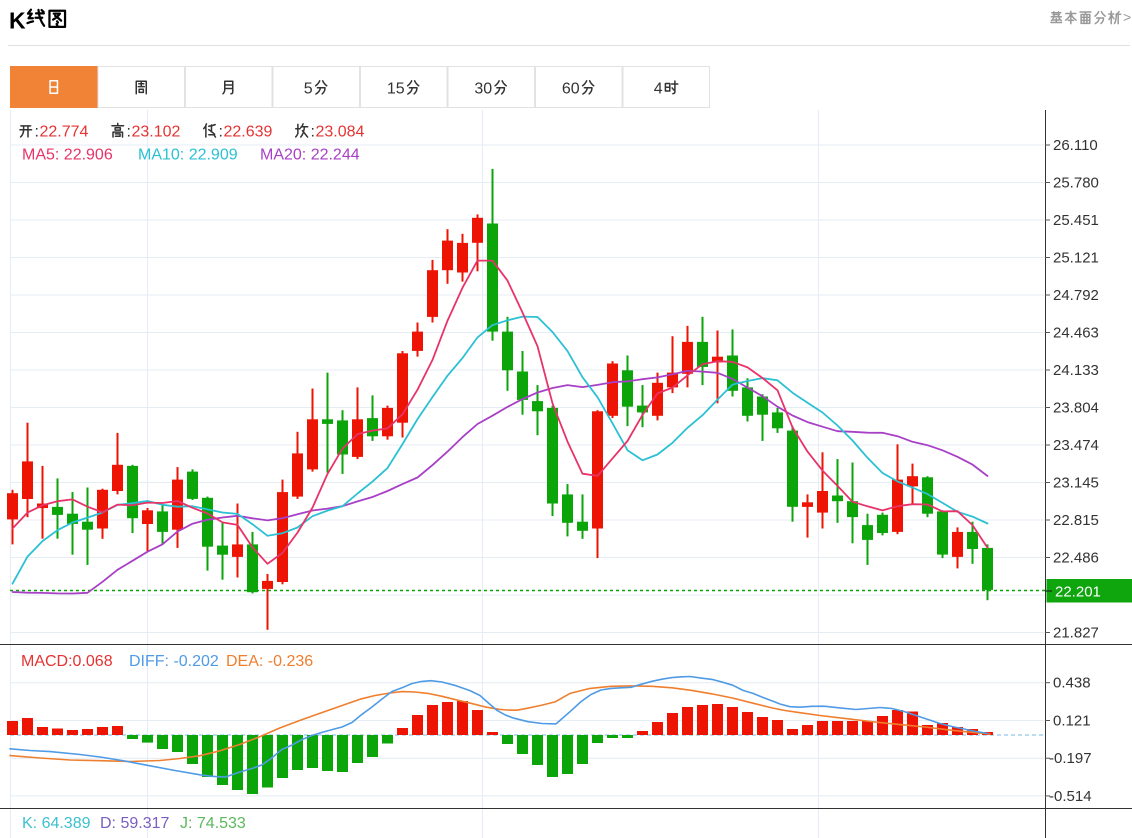 The height and width of the screenshot is (838, 1132). Describe the element at coordinates (1076, 483) in the screenshot. I see `svg-text: 23.145` at that location.